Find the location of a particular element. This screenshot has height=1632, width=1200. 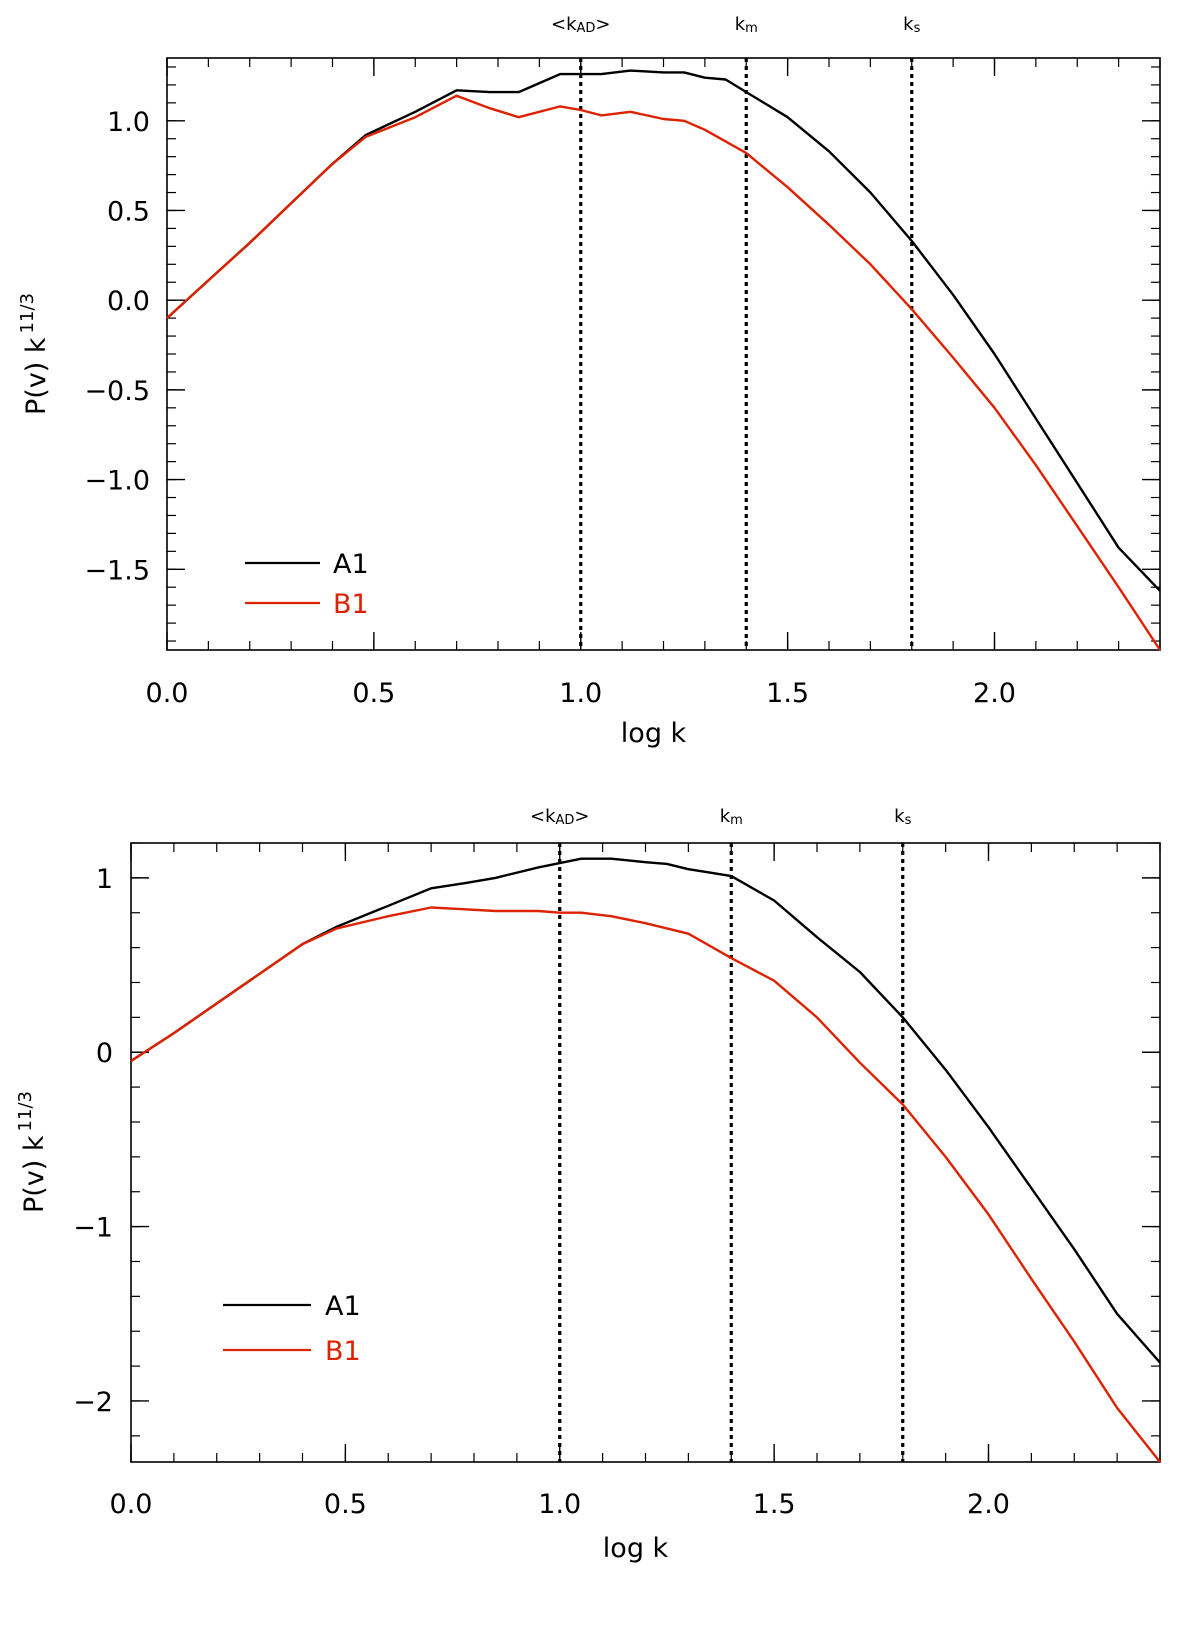

y-tick-label: −1 is located at coordinates (93, 1228).